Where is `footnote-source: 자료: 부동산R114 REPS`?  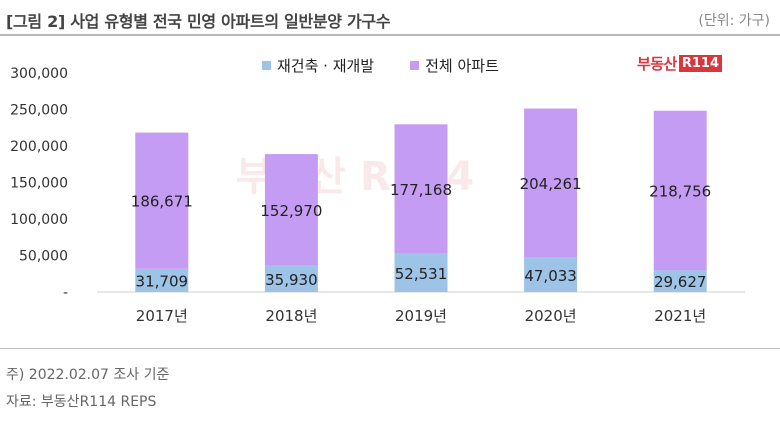
footnote-source: 자료: 부동산R114 REPS is located at coordinates (81, 402).